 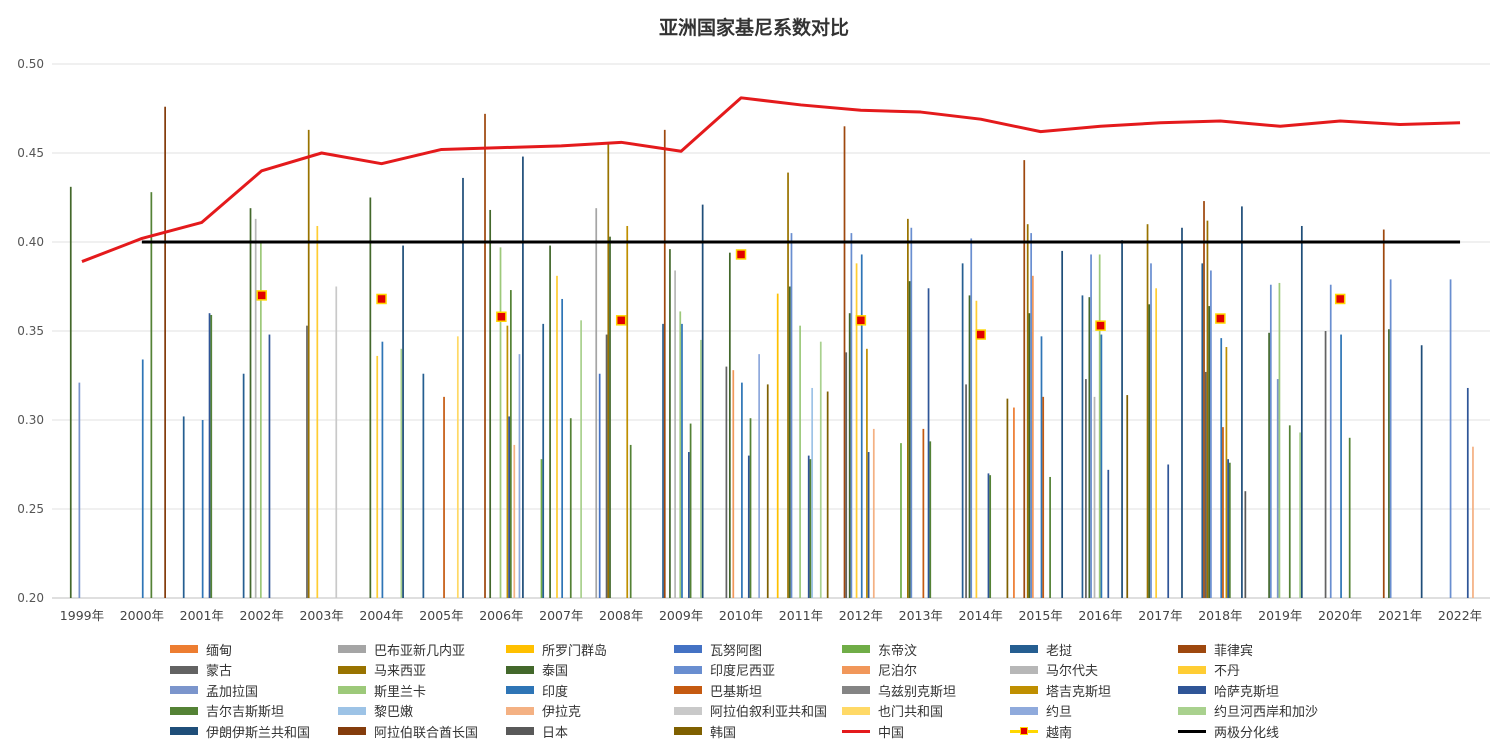 What do you see at coordinates (1059, 651) in the screenshot?
I see `legend-label: 老挝` at bounding box center [1059, 651].